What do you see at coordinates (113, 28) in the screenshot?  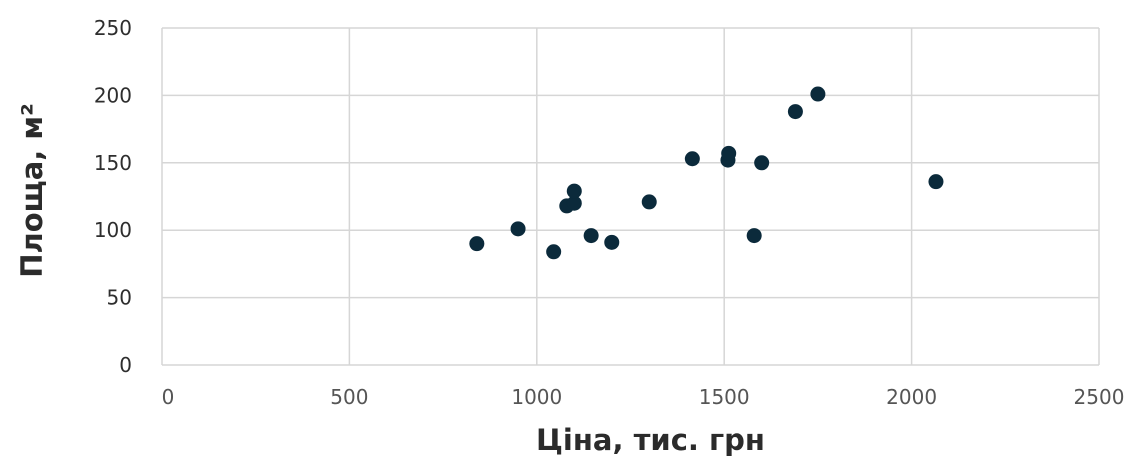 I see `y-tick-label: 250` at bounding box center [113, 28].